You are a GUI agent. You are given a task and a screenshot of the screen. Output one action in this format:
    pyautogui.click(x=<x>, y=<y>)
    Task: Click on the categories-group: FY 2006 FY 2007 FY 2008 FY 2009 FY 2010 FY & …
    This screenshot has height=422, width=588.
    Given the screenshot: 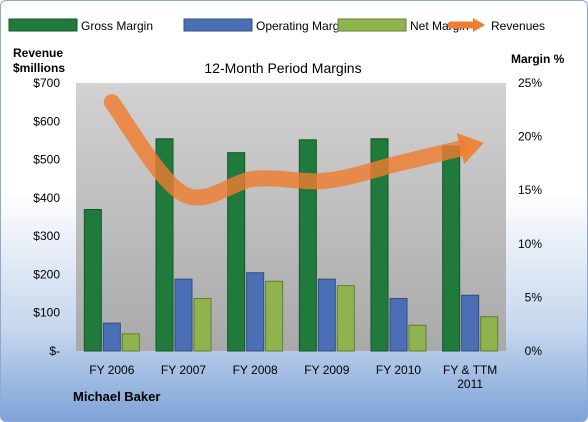 What is the action you would take?
    pyautogui.click(x=293, y=377)
    